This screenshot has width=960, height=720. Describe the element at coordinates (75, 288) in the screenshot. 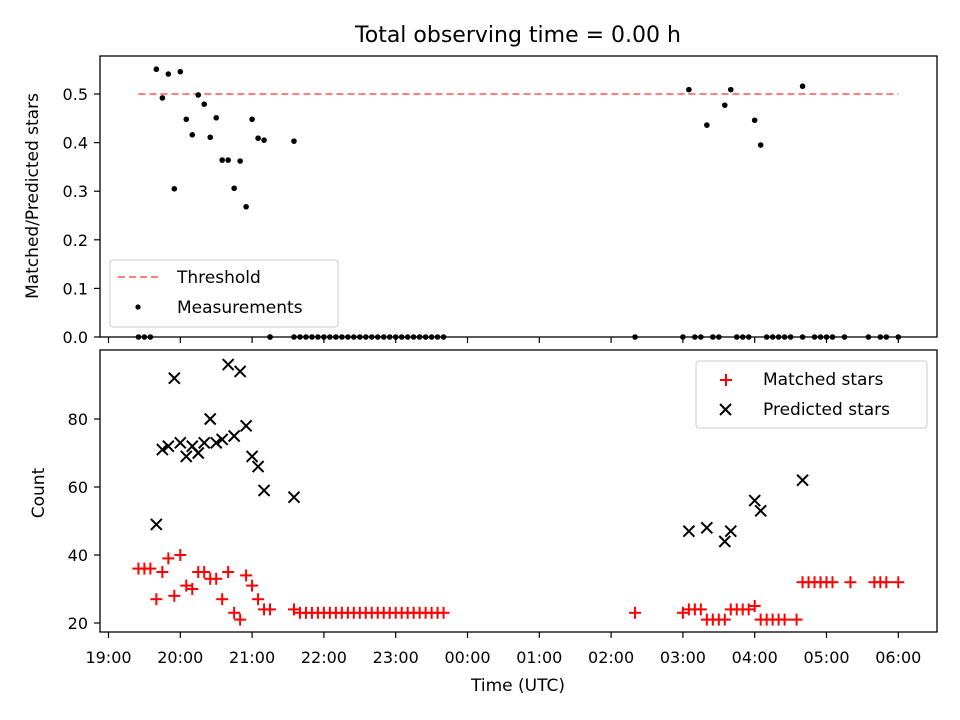

I see `top-y-tick-label: 0.1` at that location.